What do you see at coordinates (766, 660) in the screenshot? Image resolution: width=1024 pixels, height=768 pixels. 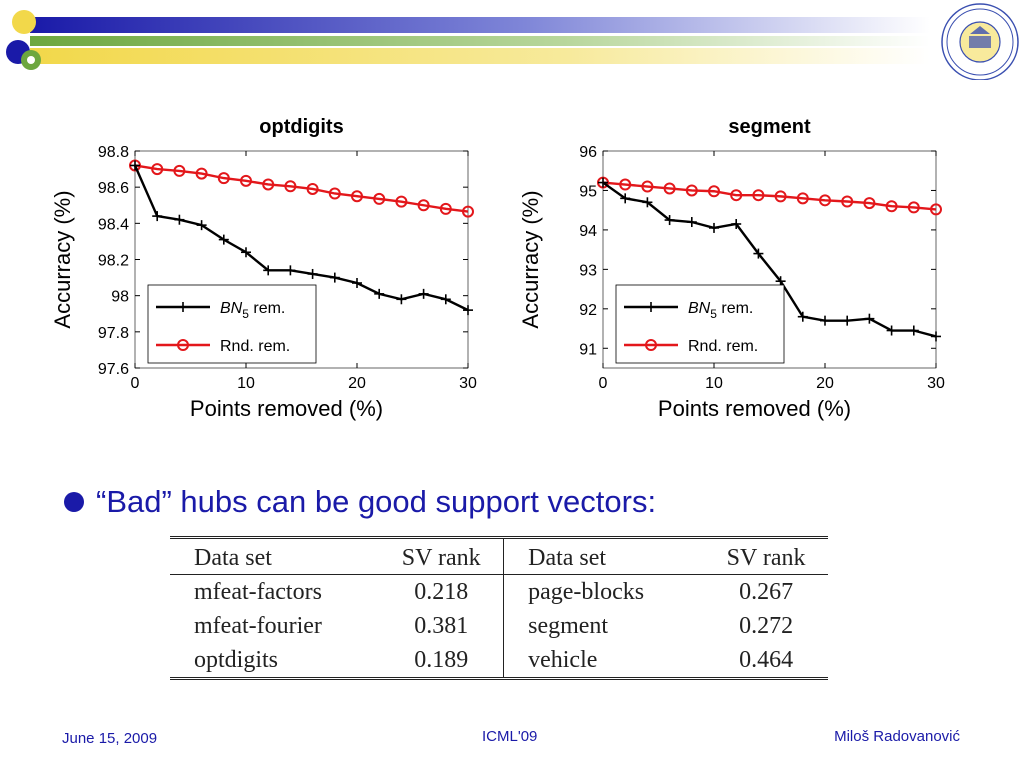 I see `table-cell: 0.464` at bounding box center [766, 660].